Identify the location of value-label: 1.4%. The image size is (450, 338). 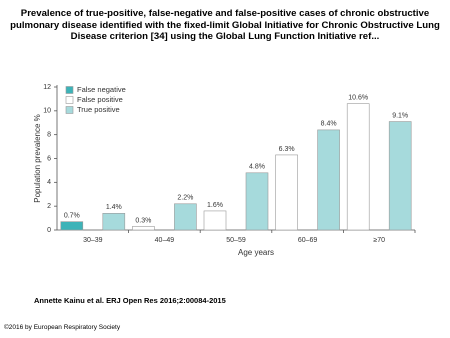
(114, 207).